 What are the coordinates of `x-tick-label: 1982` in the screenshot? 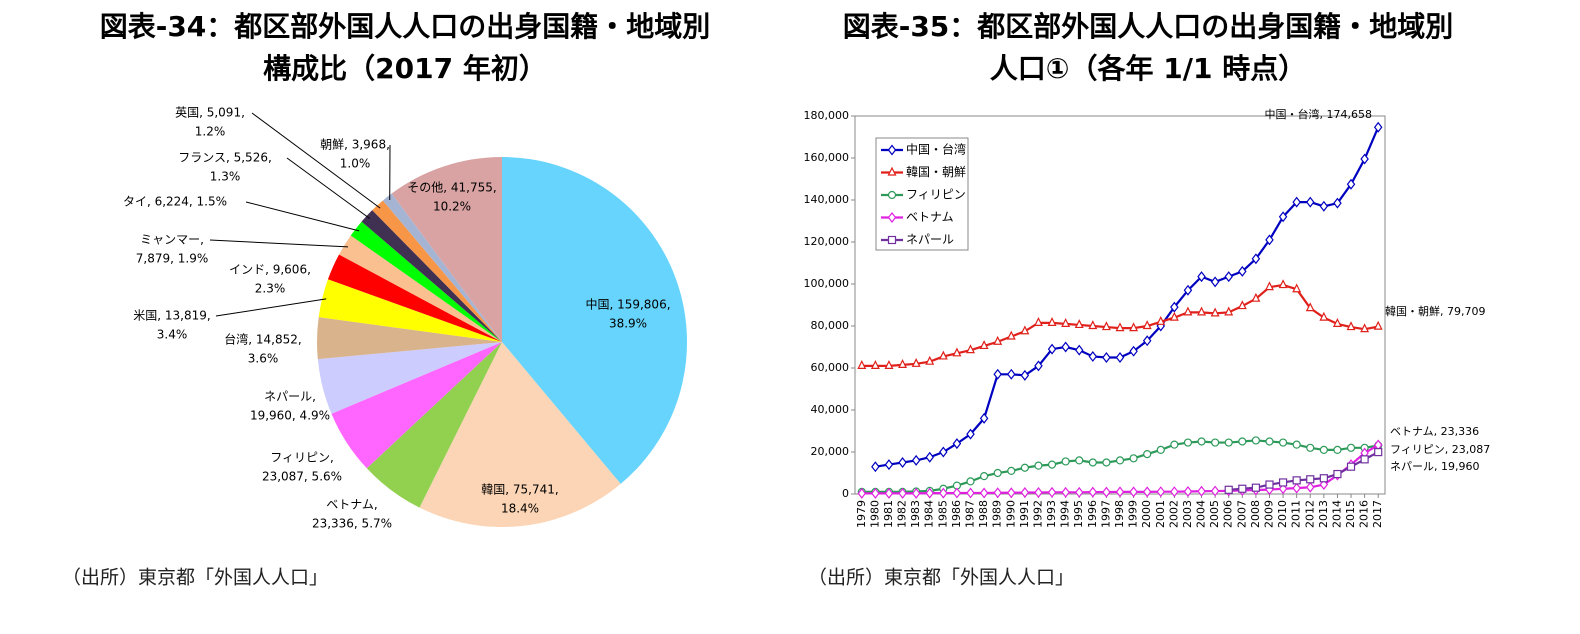 It's located at (902, 514).